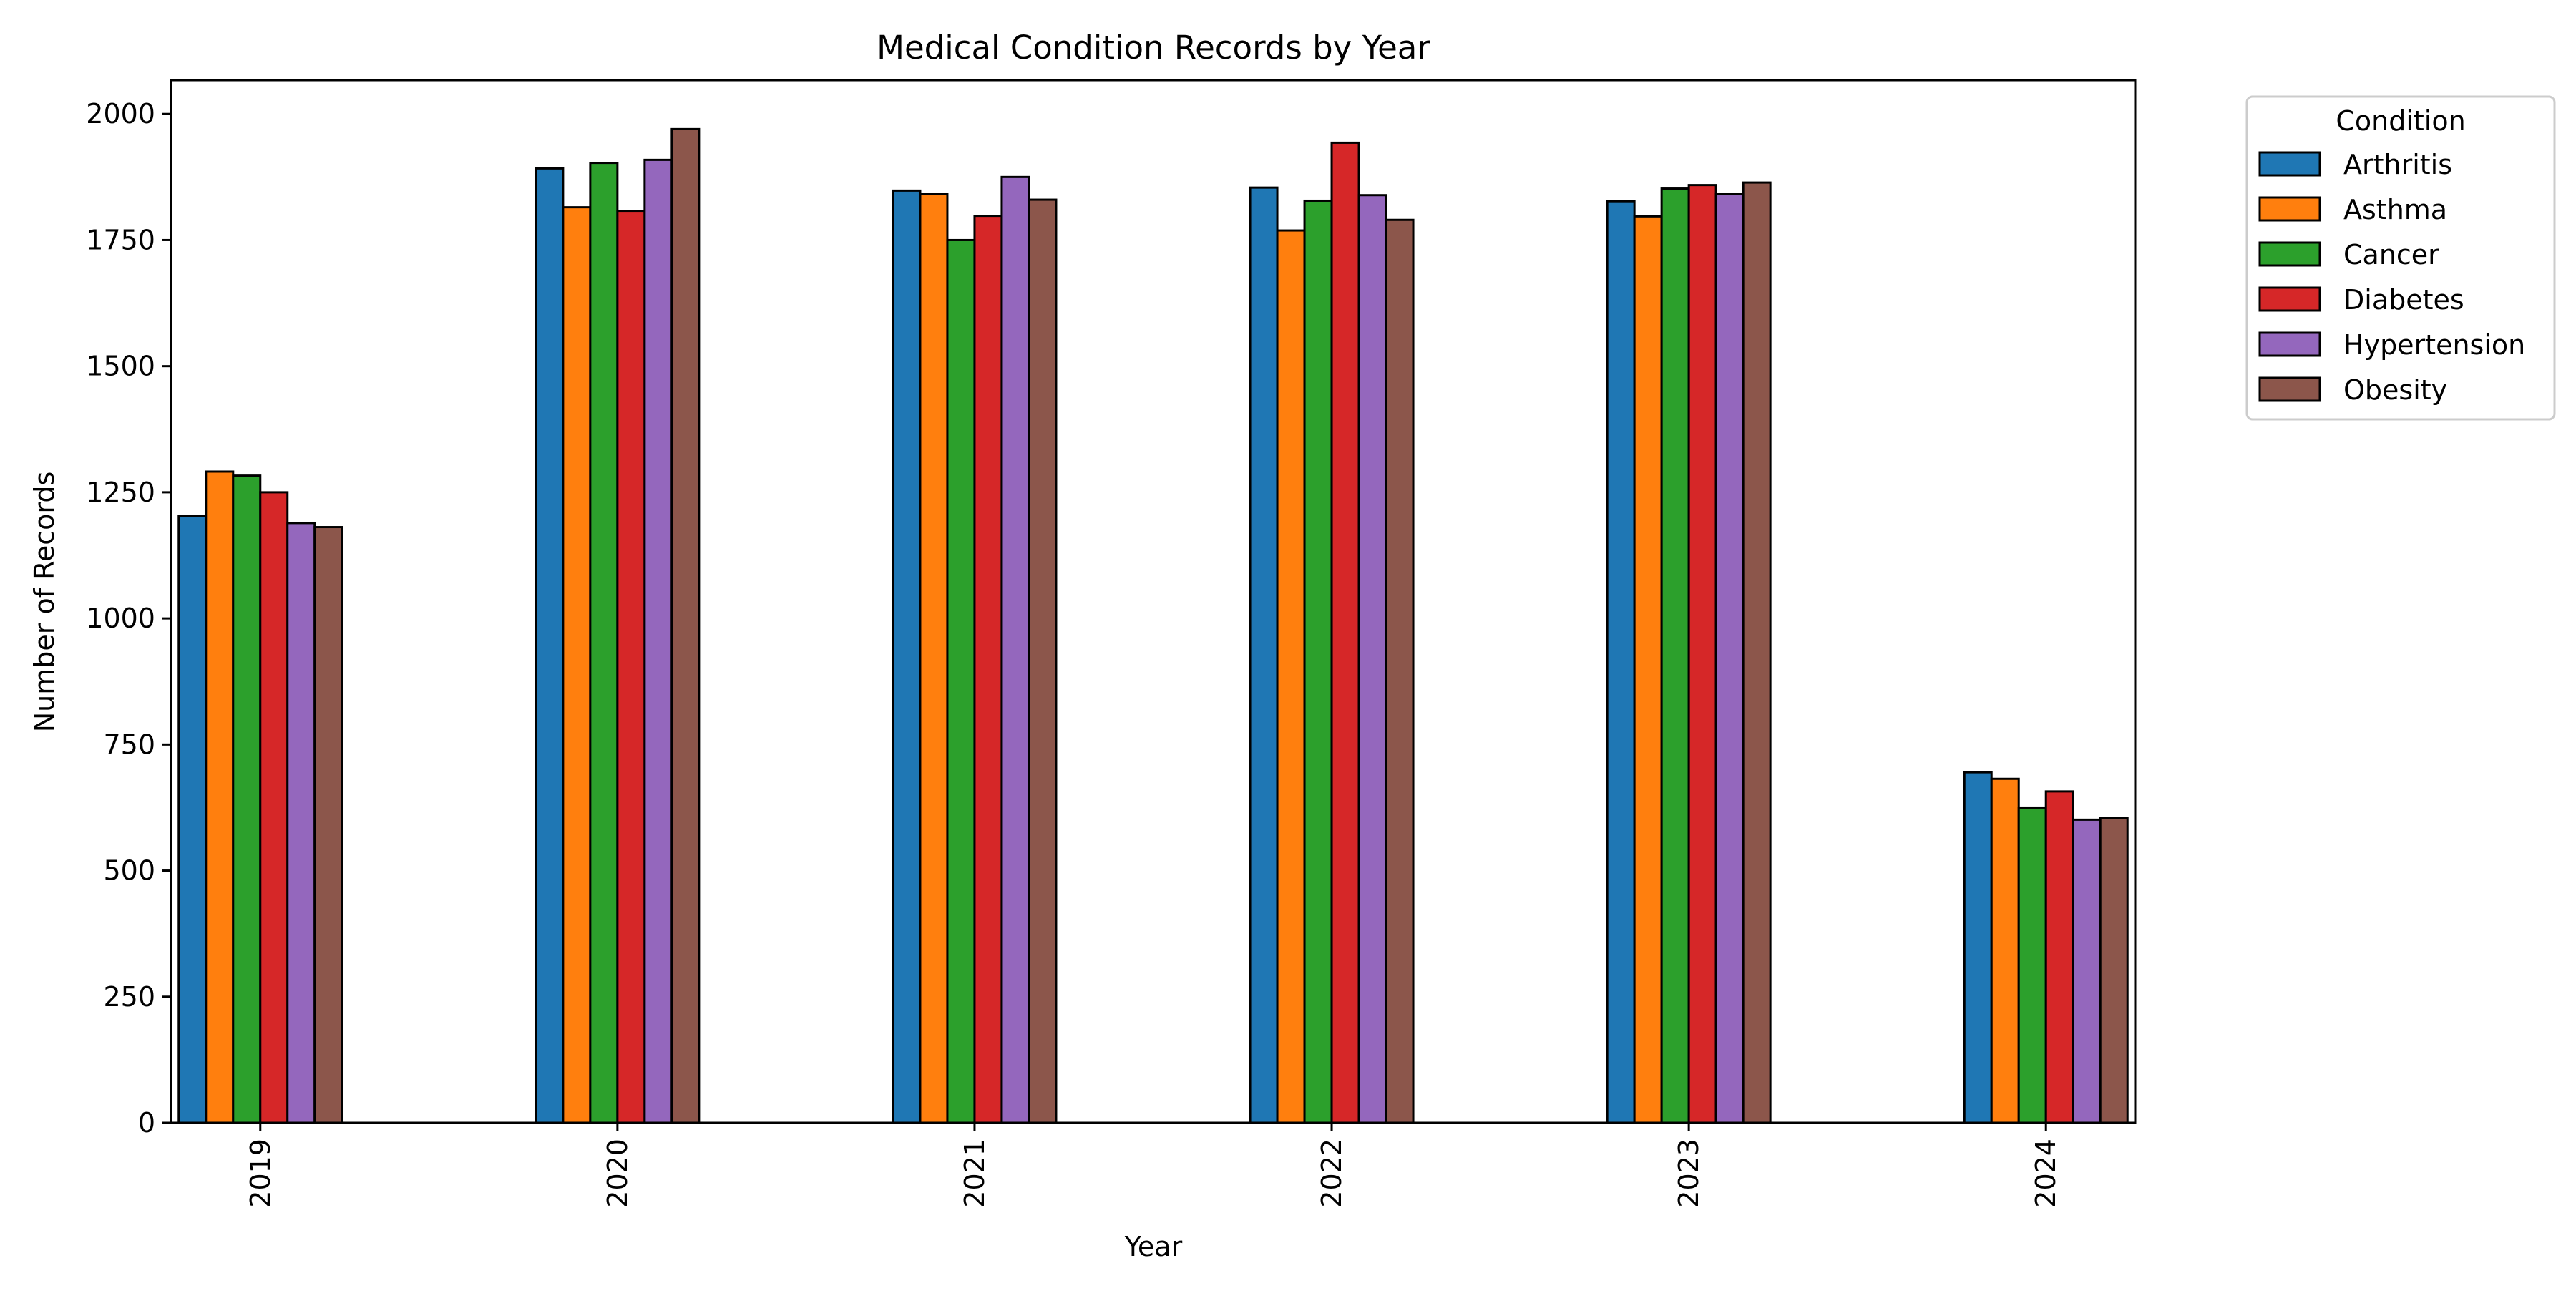 The height and width of the screenshot is (1291, 2576). I want to click on y-tick-label-500: 500, so click(129, 871).